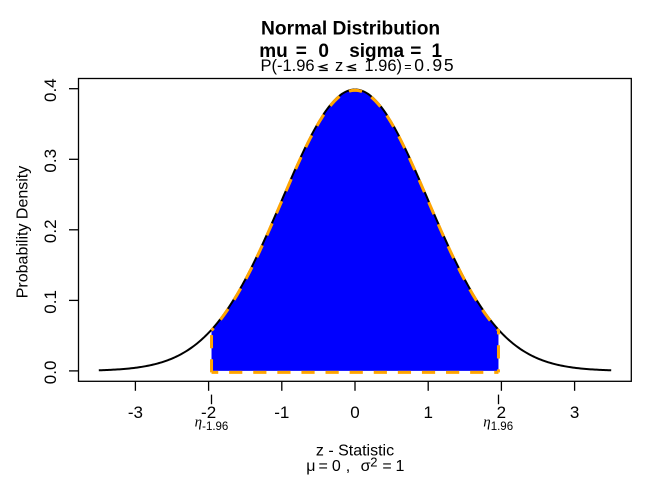 The image size is (672, 485). Describe the element at coordinates (212, 424) in the screenshot. I see `svg-text: η-1.96` at that location.